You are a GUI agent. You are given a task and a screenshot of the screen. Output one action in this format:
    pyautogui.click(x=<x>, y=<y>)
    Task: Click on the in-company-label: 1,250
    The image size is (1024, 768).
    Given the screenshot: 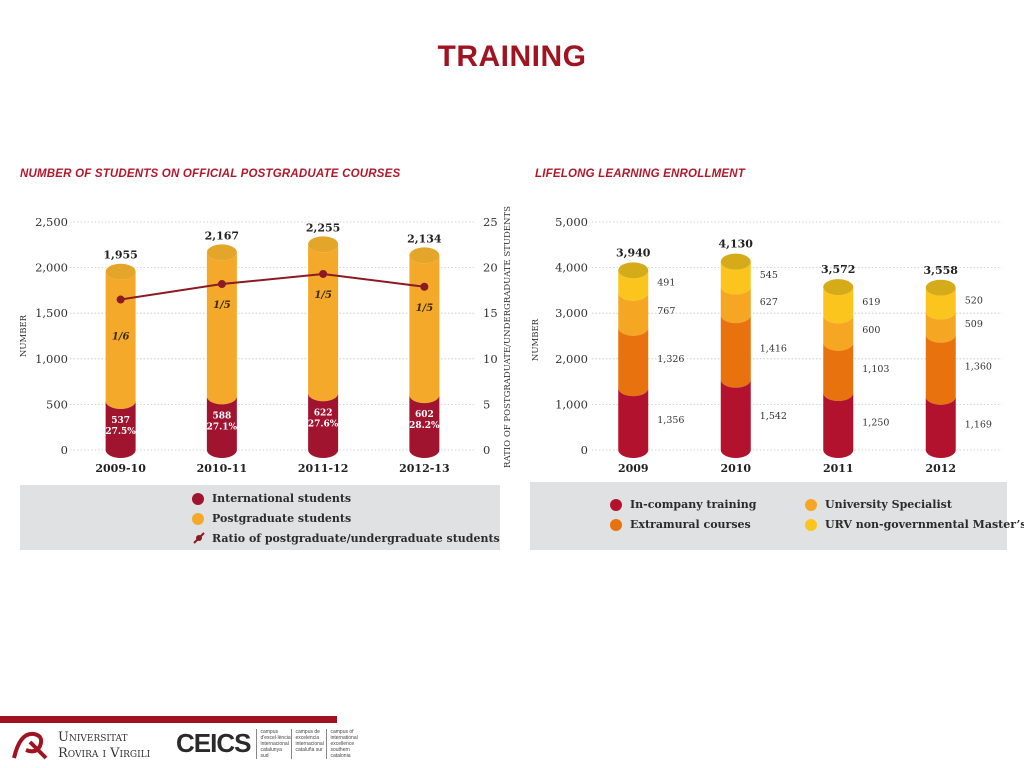 What is the action you would take?
    pyautogui.click(x=875, y=423)
    